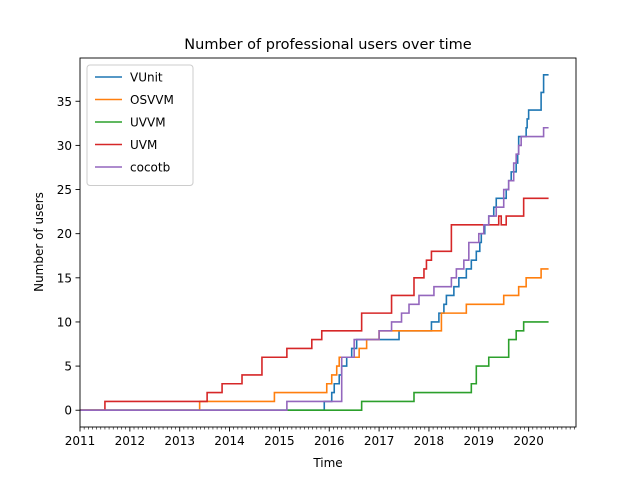  What do you see at coordinates (329, 441) in the screenshot?
I see `x-tick-label: 2016` at bounding box center [329, 441].